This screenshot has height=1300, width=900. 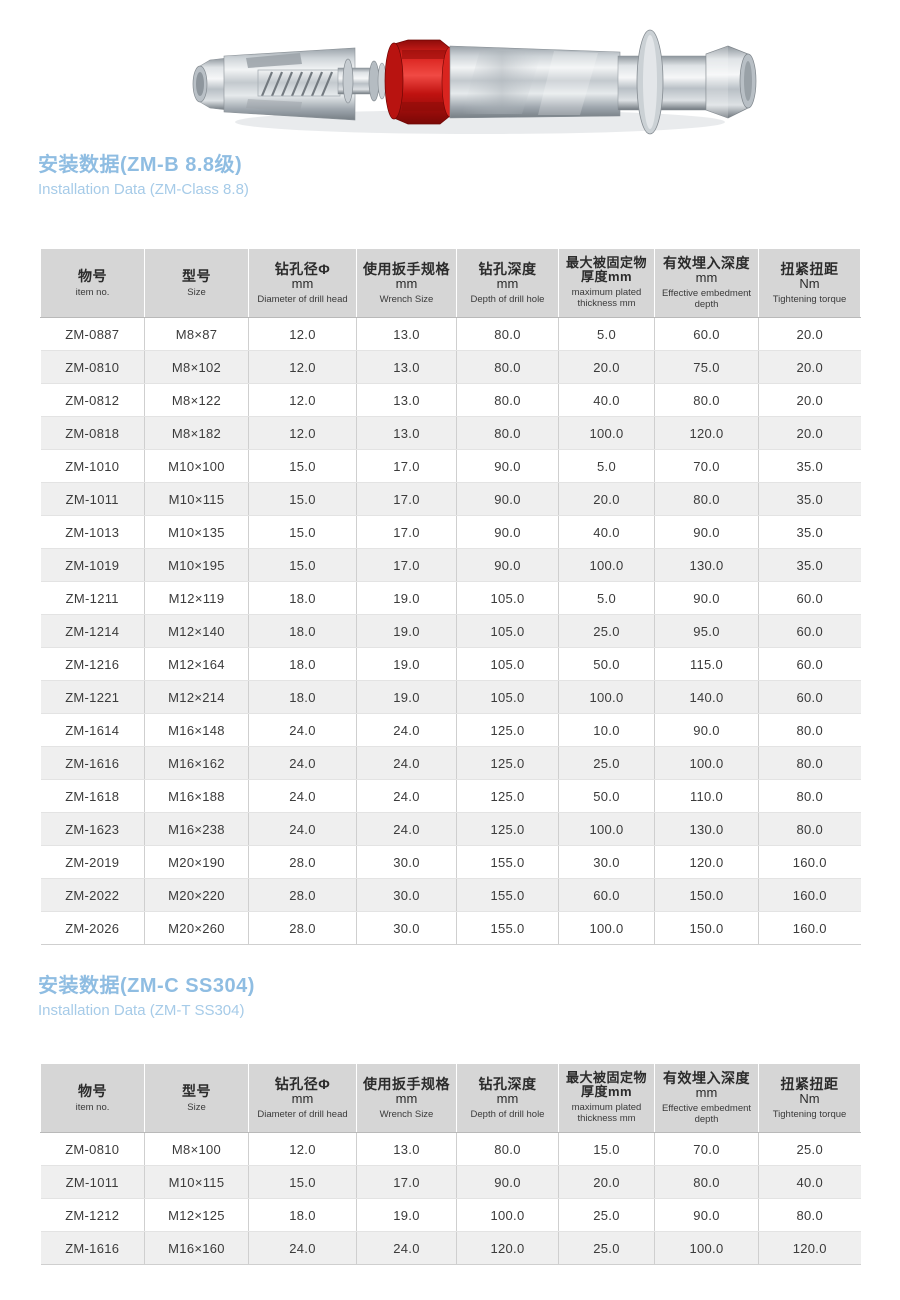 I want to click on cell-item-no: ZM-1623, so click(x=92, y=829).